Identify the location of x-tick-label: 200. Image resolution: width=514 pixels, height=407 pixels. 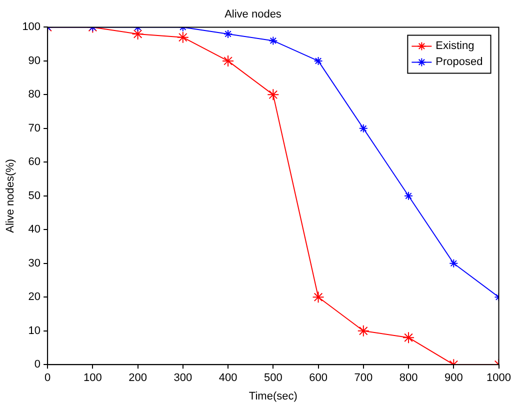
(137, 378).